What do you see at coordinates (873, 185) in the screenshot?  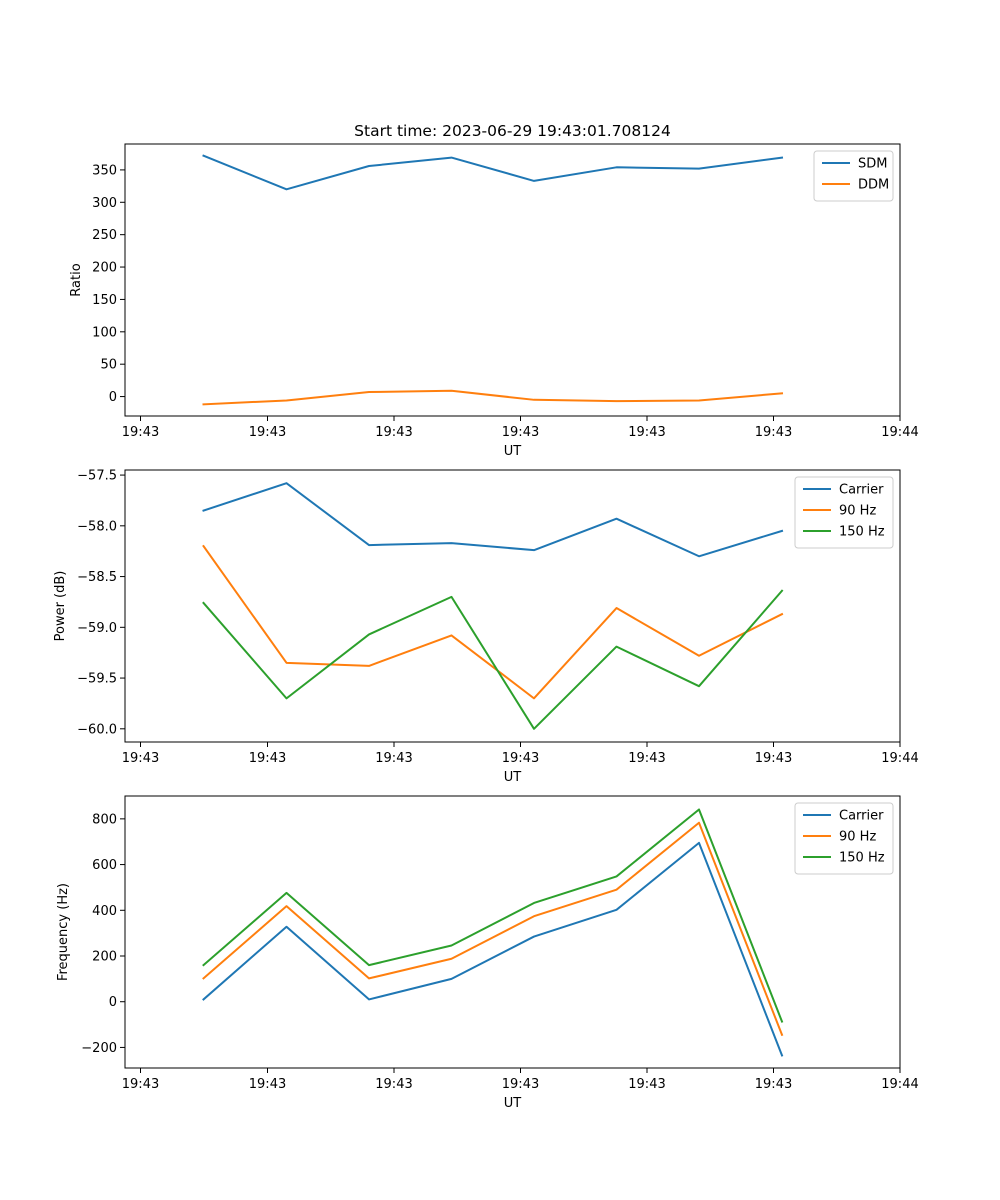 I see `legend-entry-ddm: DDM` at bounding box center [873, 185].